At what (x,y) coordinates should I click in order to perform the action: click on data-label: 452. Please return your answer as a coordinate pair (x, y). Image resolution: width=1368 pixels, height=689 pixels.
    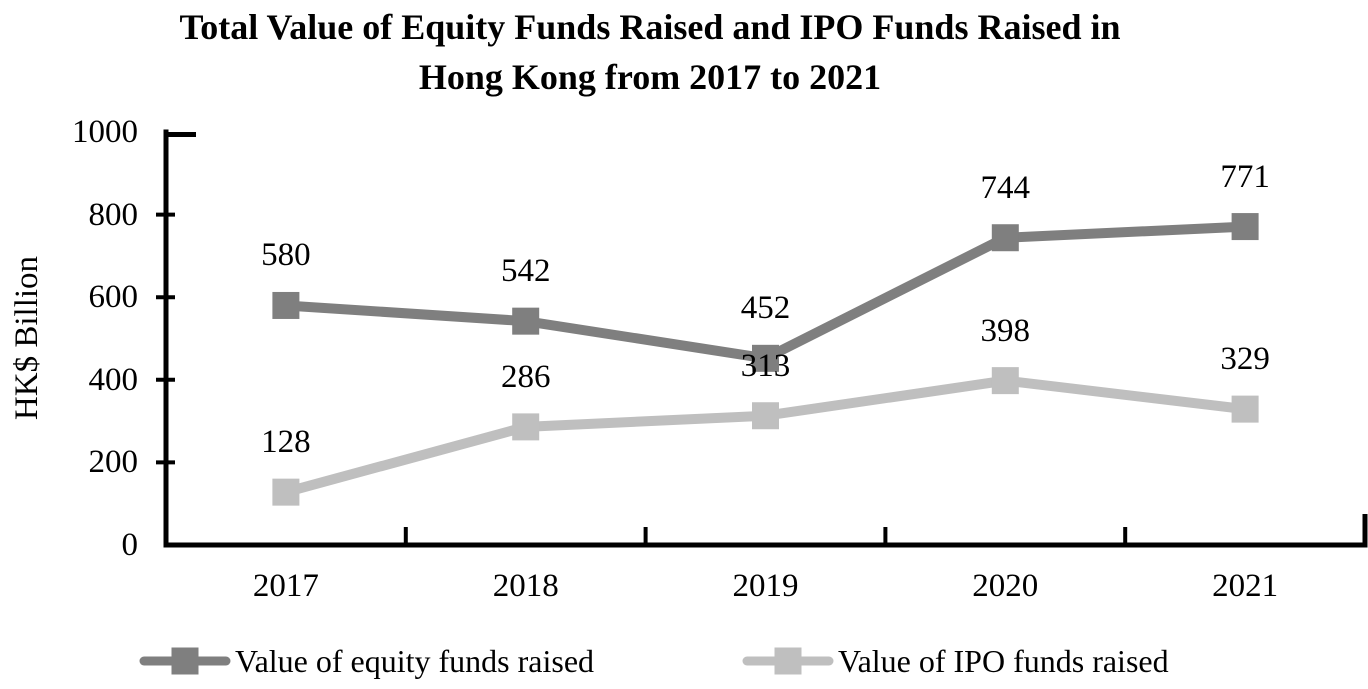
    Looking at the image, I should click on (765, 308).